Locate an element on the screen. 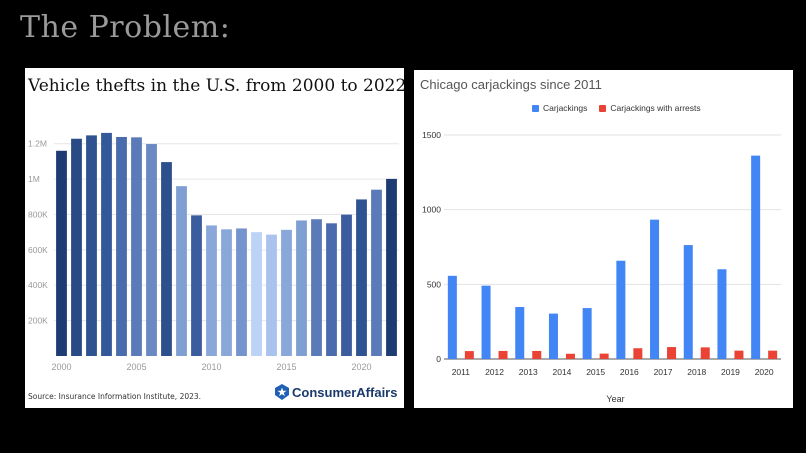  bar-2012 is located at coordinates (241, 292).